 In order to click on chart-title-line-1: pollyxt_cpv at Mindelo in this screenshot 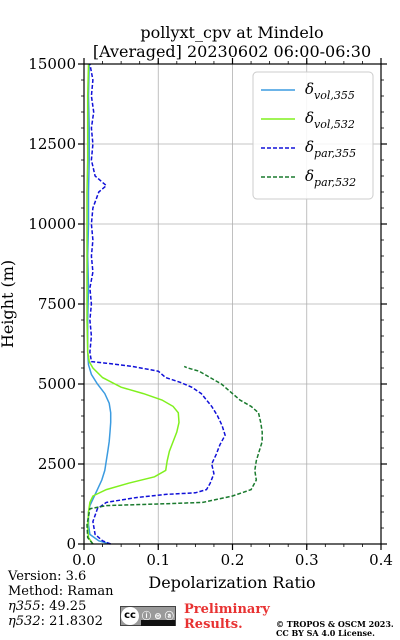, I will do `click(231, 32)`.